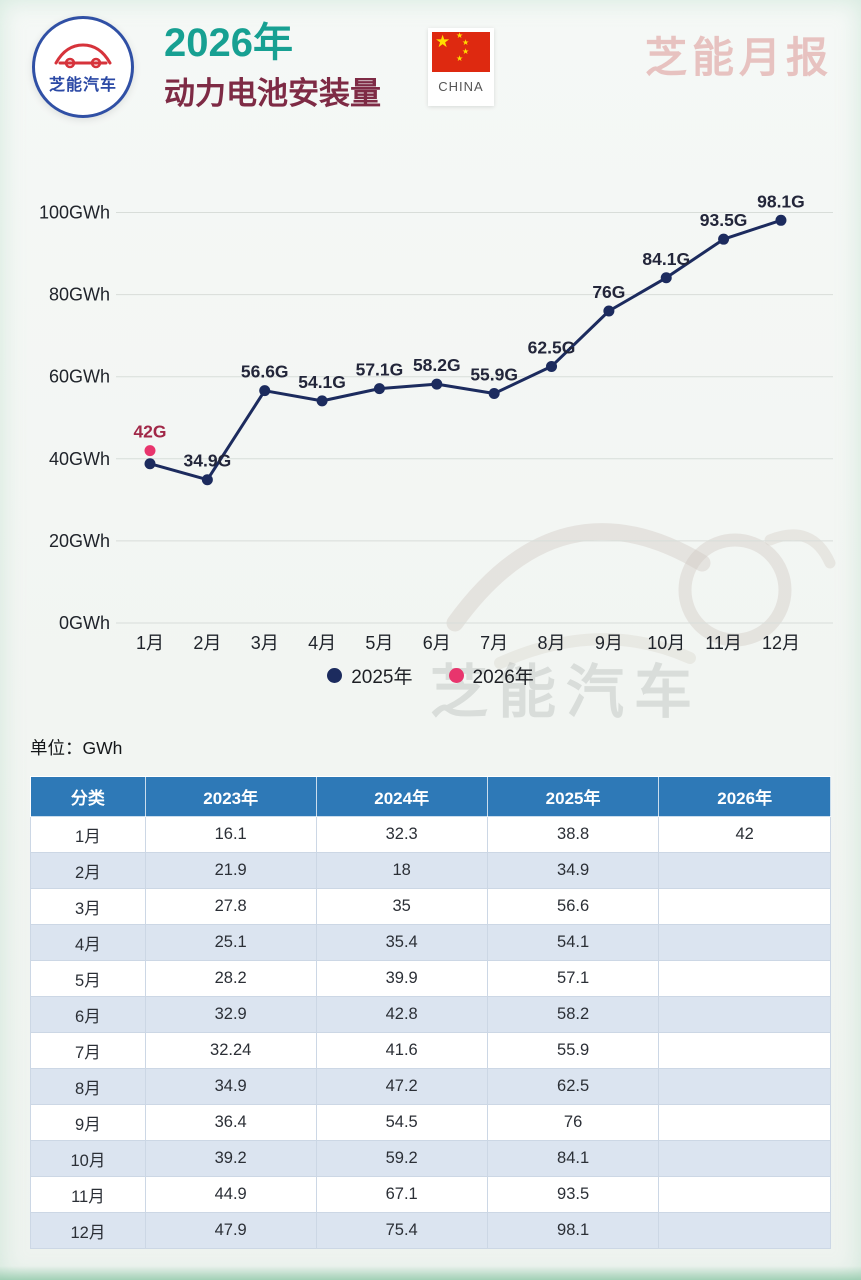 The height and width of the screenshot is (1280, 861). Describe the element at coordinates (79, 459) in the screenshot. I see `y-tick-label: 40GWh` at that location.